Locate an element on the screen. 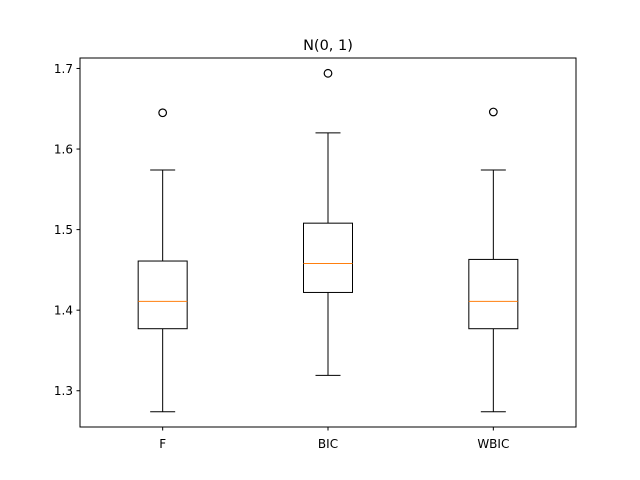 The width and height of the screenshot is (640, 480). box-wbic is located at coordinates (493, 260).